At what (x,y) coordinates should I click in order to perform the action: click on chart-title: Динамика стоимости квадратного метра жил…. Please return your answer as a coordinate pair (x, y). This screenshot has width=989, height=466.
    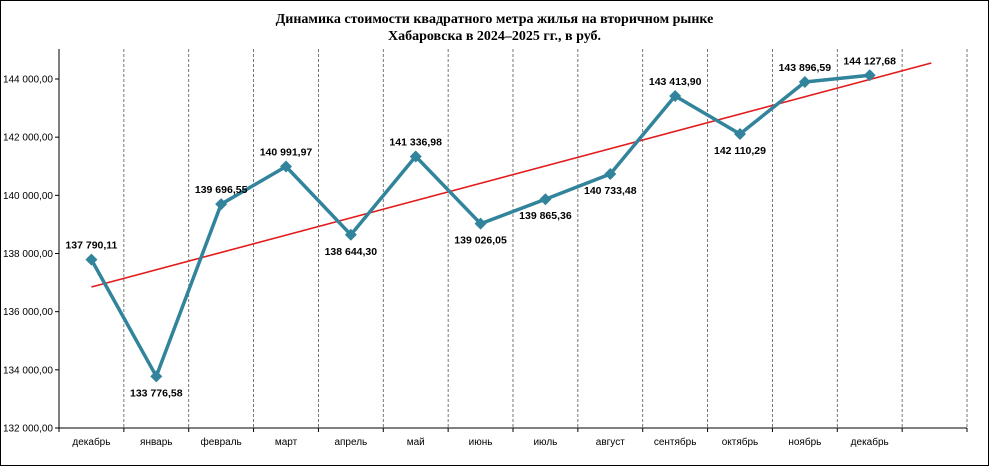
    Looking at the image, I should click on (494, 28).